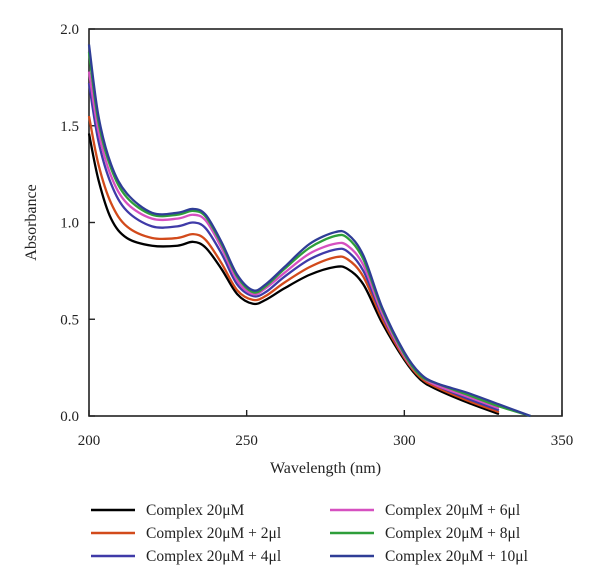 The width and height of the screenshot is (600, 588). I want to click on y-tick-label: 0.0, so click(69, 417).